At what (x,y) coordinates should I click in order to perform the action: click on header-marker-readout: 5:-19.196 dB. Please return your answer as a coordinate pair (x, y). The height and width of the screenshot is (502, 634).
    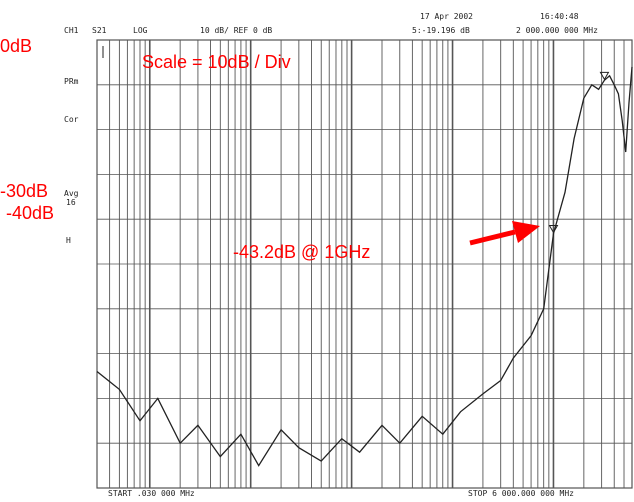
    Looking at the image, I should click on (441, 30).